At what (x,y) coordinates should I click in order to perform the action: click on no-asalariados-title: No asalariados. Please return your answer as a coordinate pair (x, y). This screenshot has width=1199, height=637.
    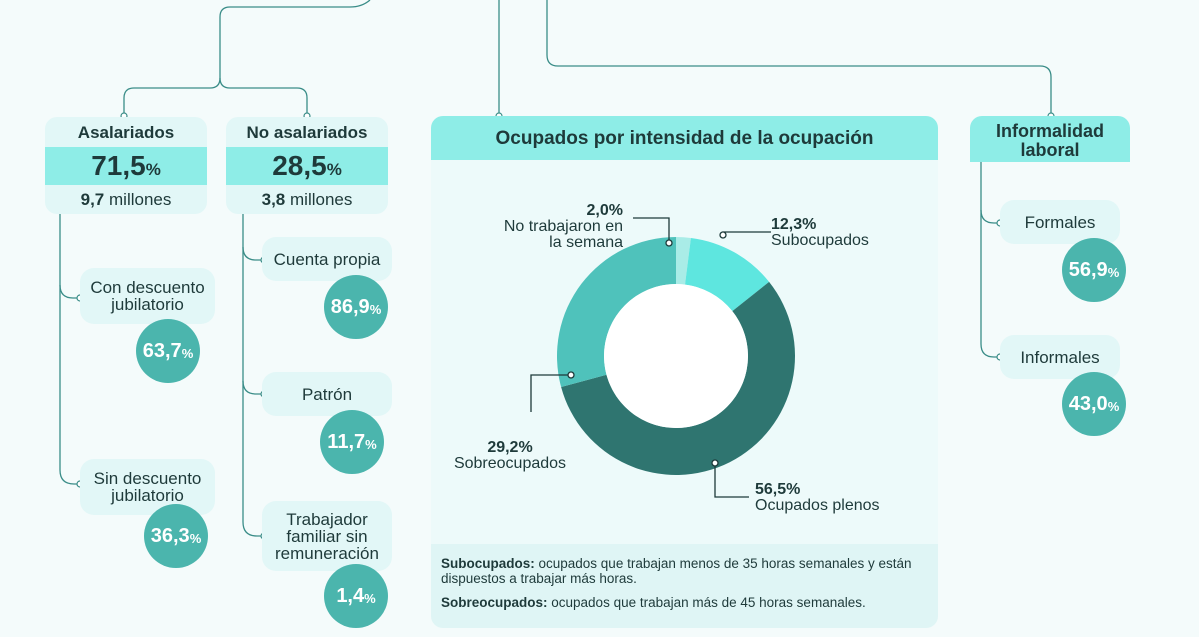
    Looking at the image, I should click on (307, 132).